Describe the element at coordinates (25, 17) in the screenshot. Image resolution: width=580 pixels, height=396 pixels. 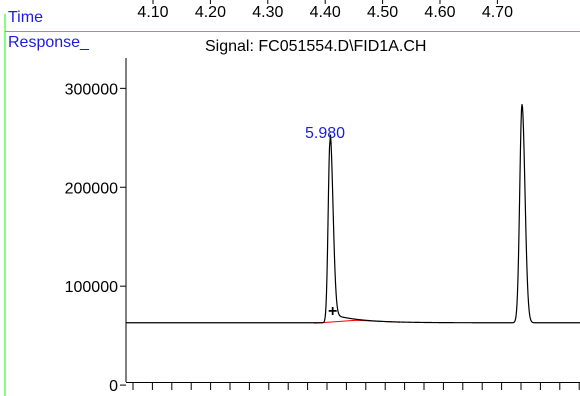
I see `time-axis-label: Time` at that location.